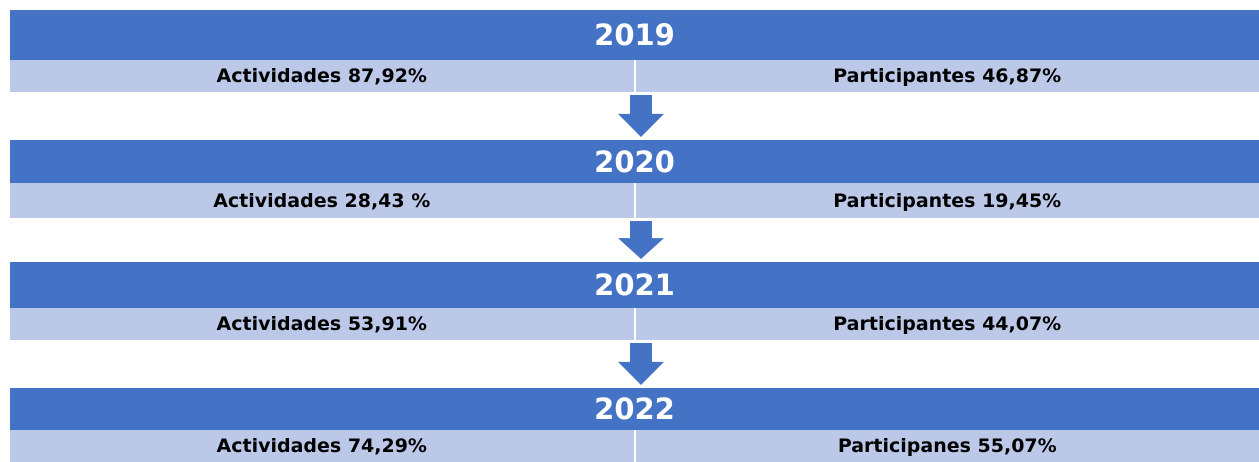 This screenshot has width=1259, height=462. What do you see at coordinates (634, 285) in the screenshot?
I see `year-header: 2021` at bounding box center [634, 285].